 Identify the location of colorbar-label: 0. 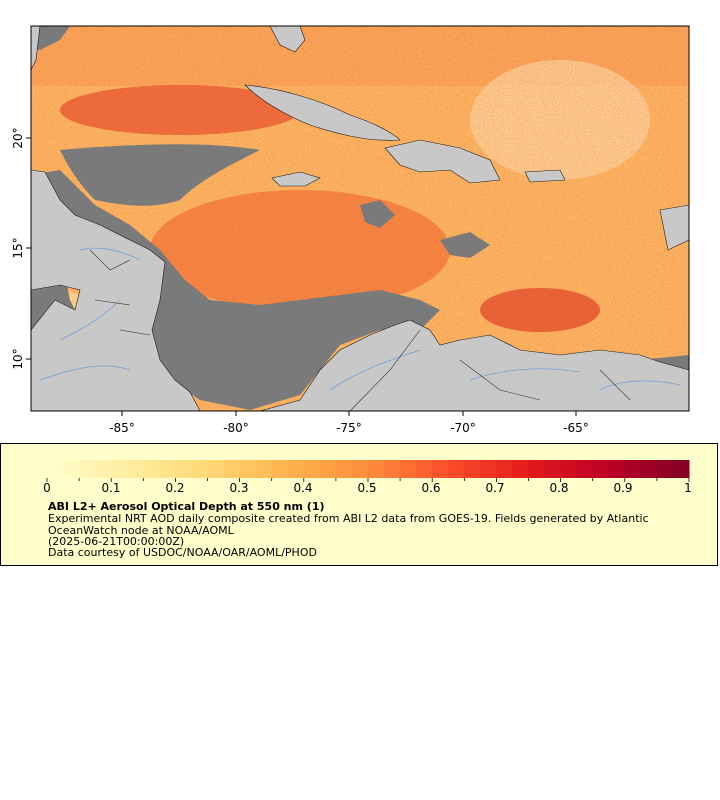
(47, 488).